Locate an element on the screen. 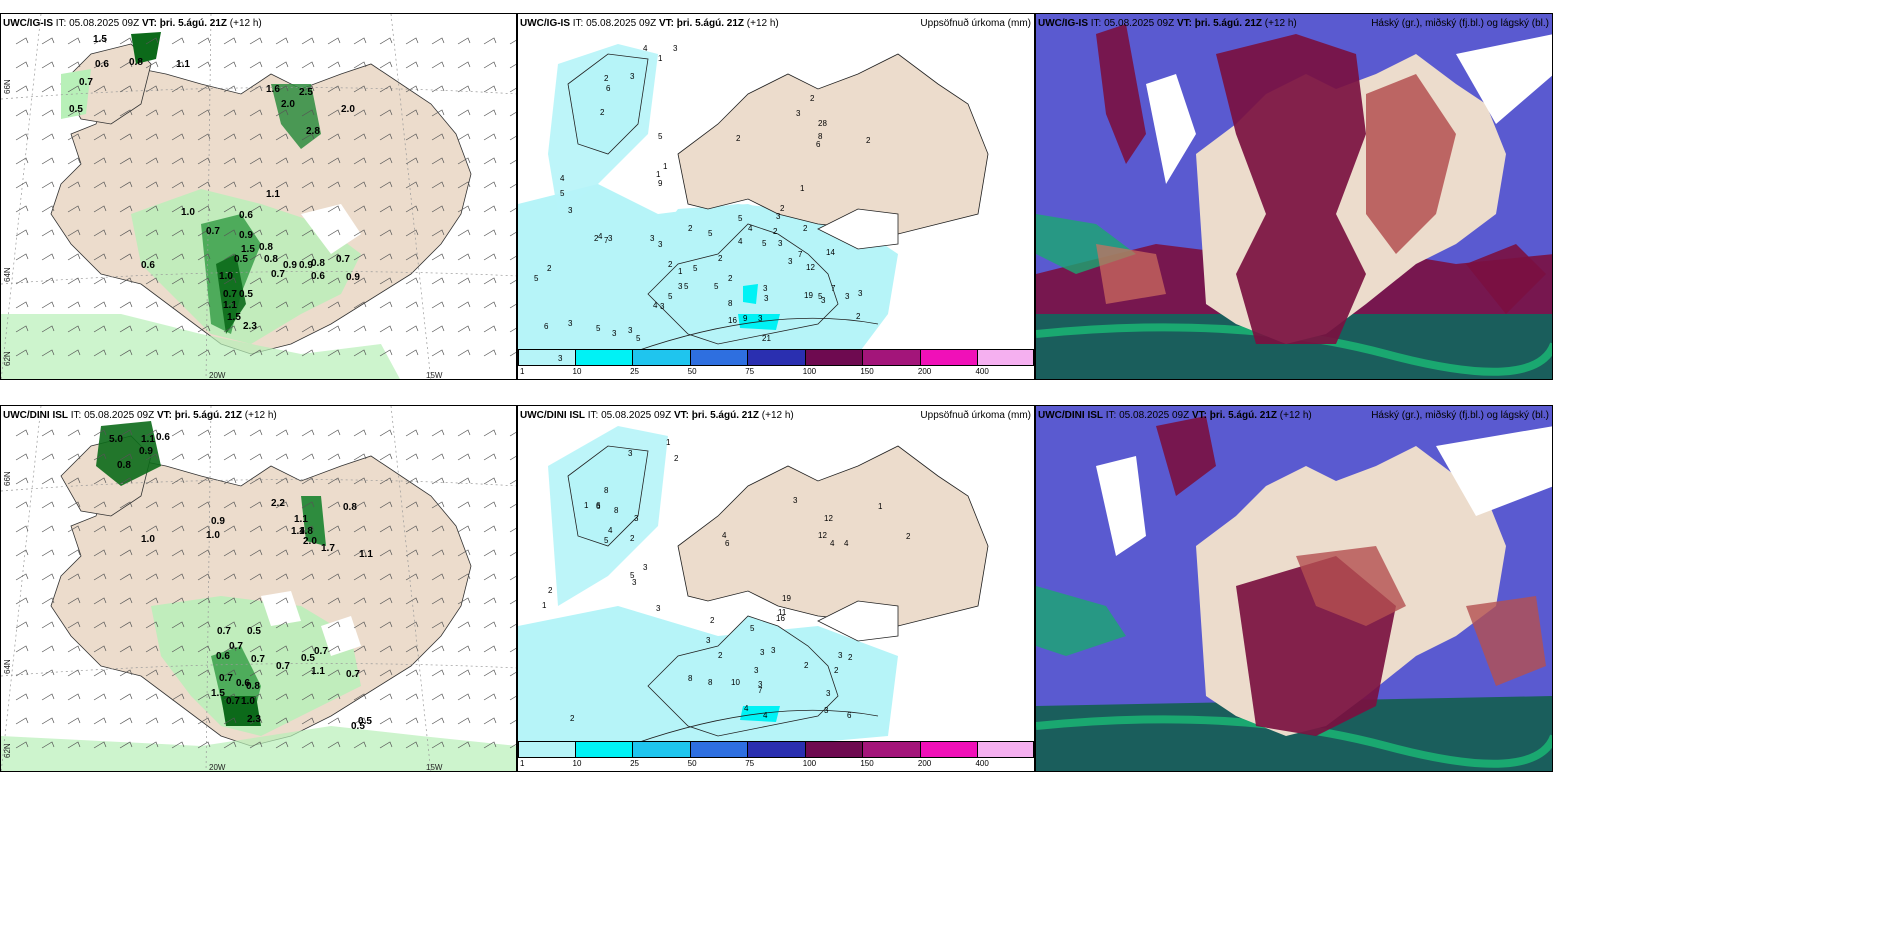 Image resolution: width=1900 pixels, height=950 pixels. wind-value-label: 2.0 is located at coordinates (310, 541).